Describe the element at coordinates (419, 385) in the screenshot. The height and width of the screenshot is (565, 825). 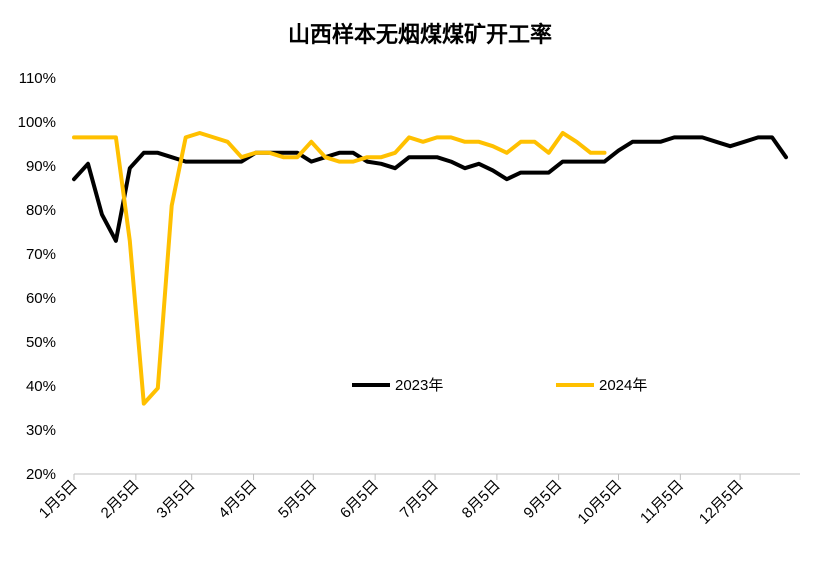
I see `legend-label: 2023年` at that location.